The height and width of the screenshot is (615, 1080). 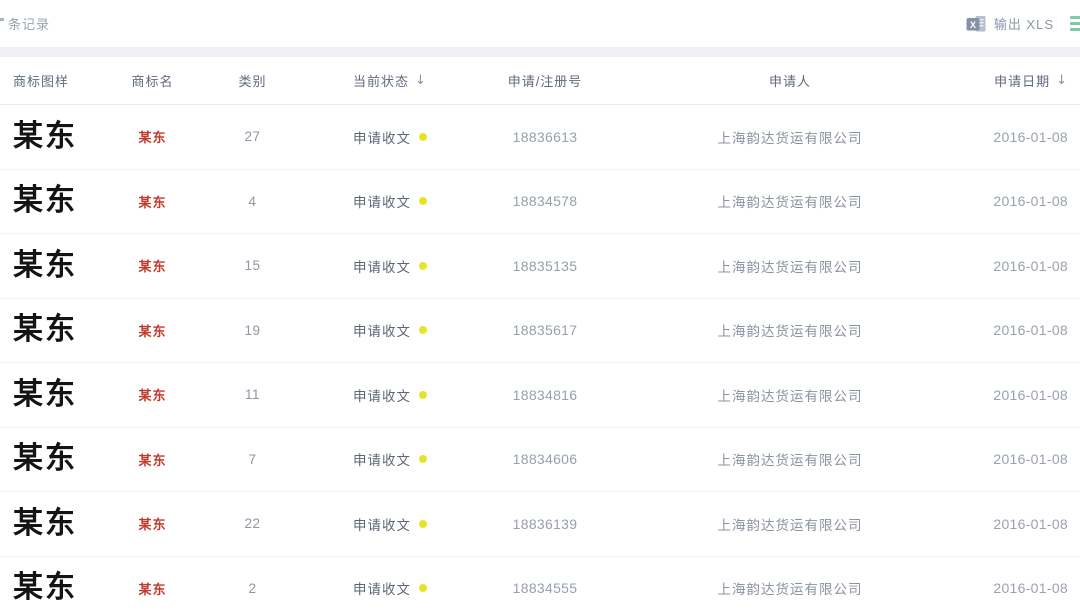 What do you see at coordinates (41, 81) in the screenshot?
I see `column-header-label: 商标图样` at bounding box center [41, 81].